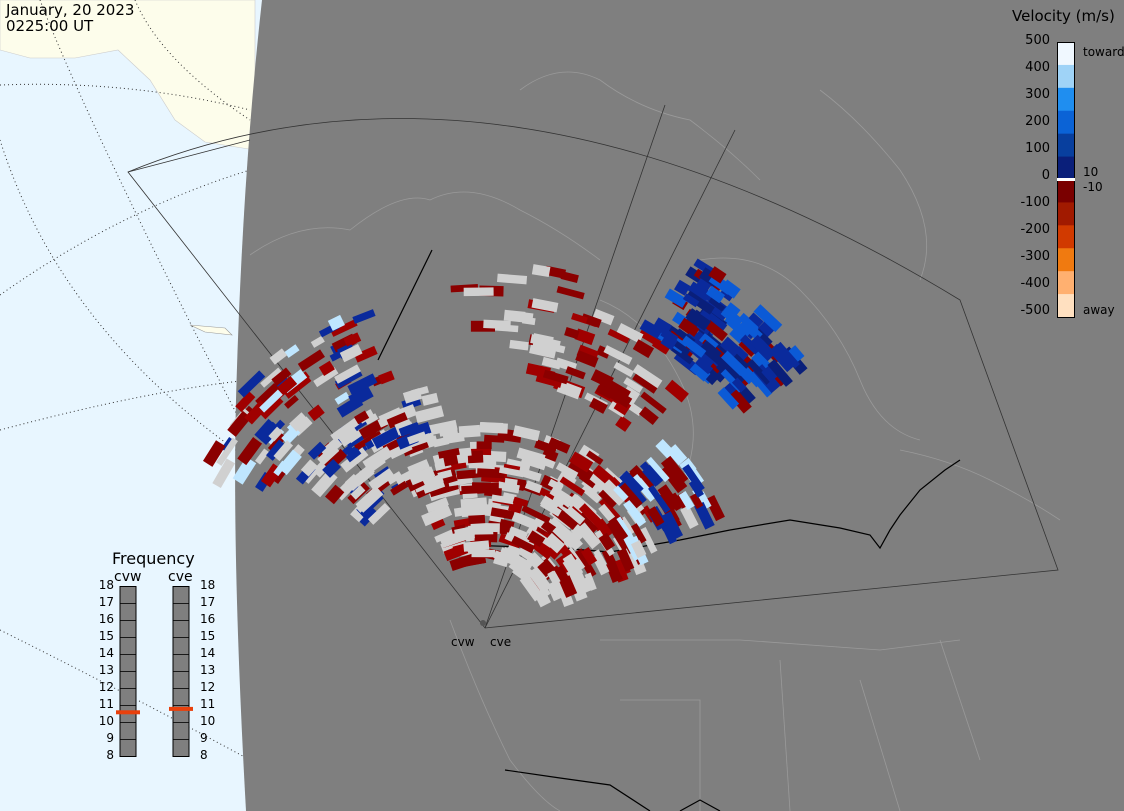 The width and height of the screenshot is (1124, 811). I want to click on frequency-scale-label: 8, so click(204, 755).